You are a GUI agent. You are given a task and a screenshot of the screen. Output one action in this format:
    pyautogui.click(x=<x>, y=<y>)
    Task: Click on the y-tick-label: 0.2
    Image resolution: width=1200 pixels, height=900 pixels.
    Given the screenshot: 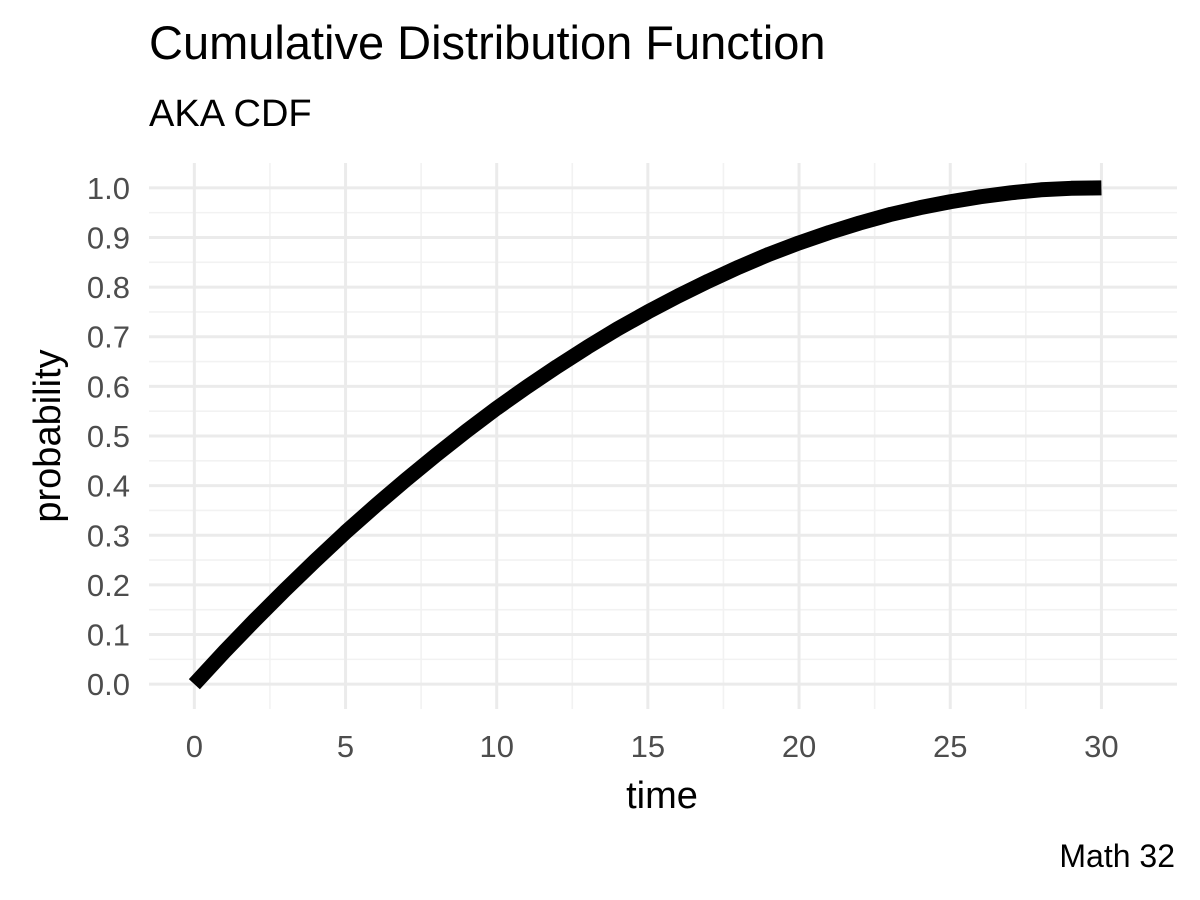 What is the action you would take?
    pyautogui.click(x=108, y=585)
    